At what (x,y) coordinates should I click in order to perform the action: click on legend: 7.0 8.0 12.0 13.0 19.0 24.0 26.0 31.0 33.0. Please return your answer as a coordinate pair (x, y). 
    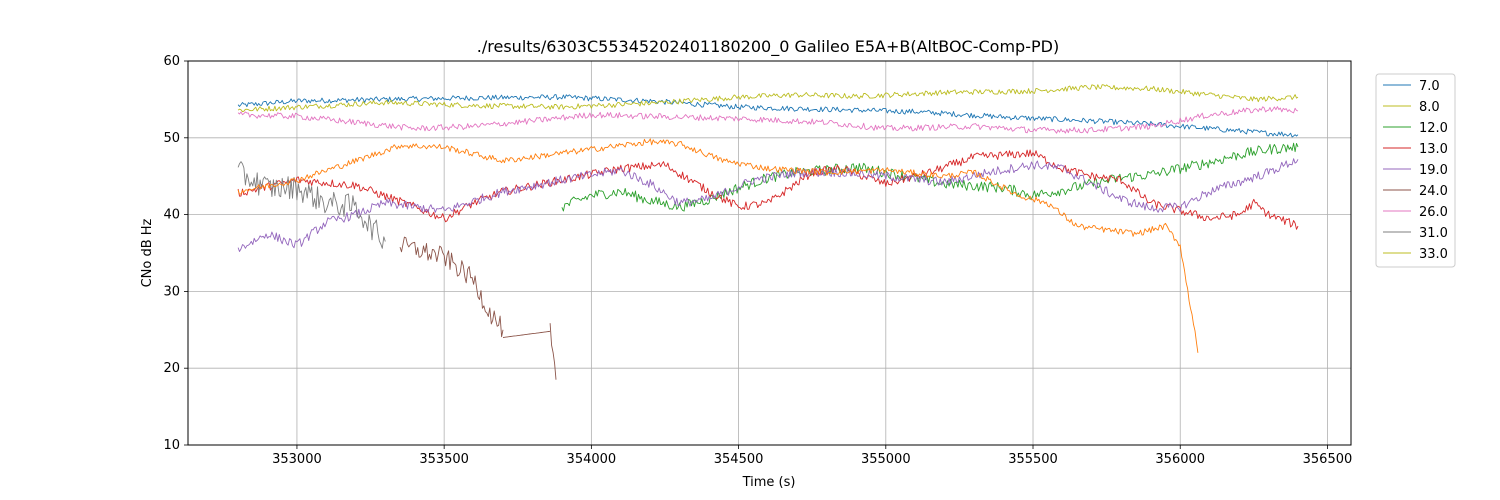
    Looking at the image, I should click on (1415, 170).